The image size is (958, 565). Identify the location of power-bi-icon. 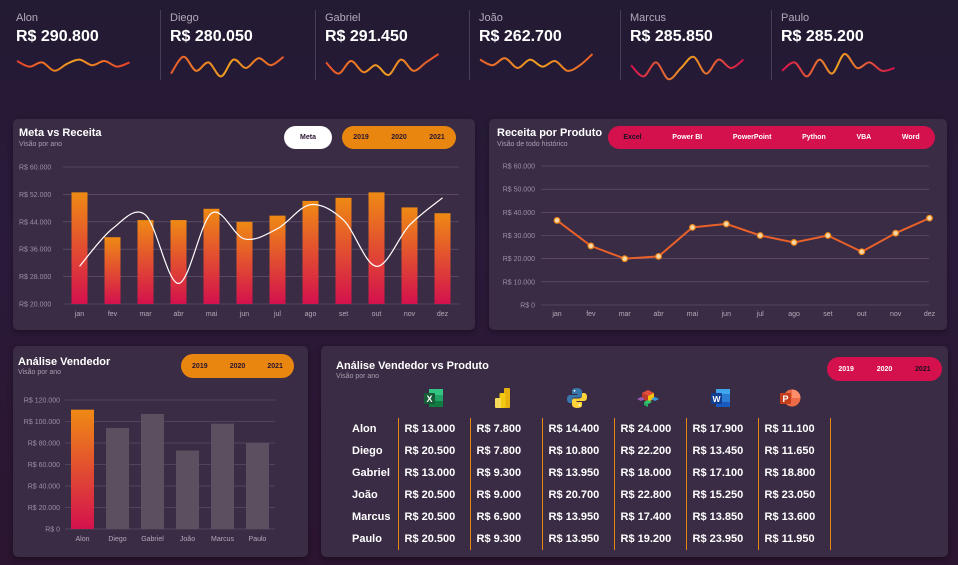
(502, 398).